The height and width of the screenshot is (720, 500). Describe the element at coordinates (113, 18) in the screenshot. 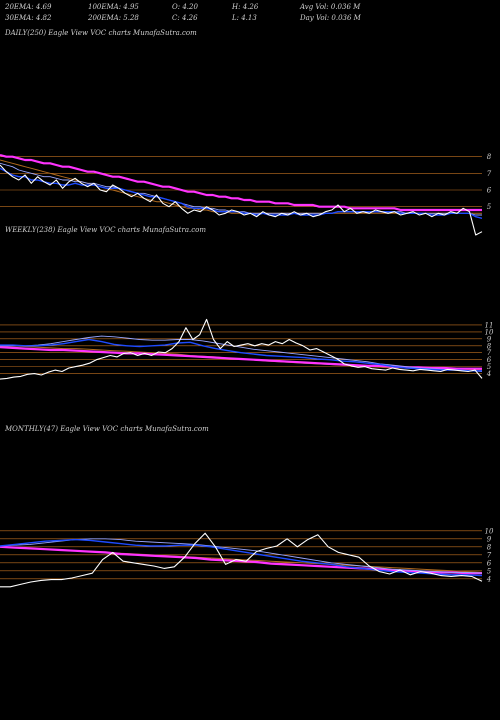

I see `stat-200ema: 200EMA: 5.28` at that location.